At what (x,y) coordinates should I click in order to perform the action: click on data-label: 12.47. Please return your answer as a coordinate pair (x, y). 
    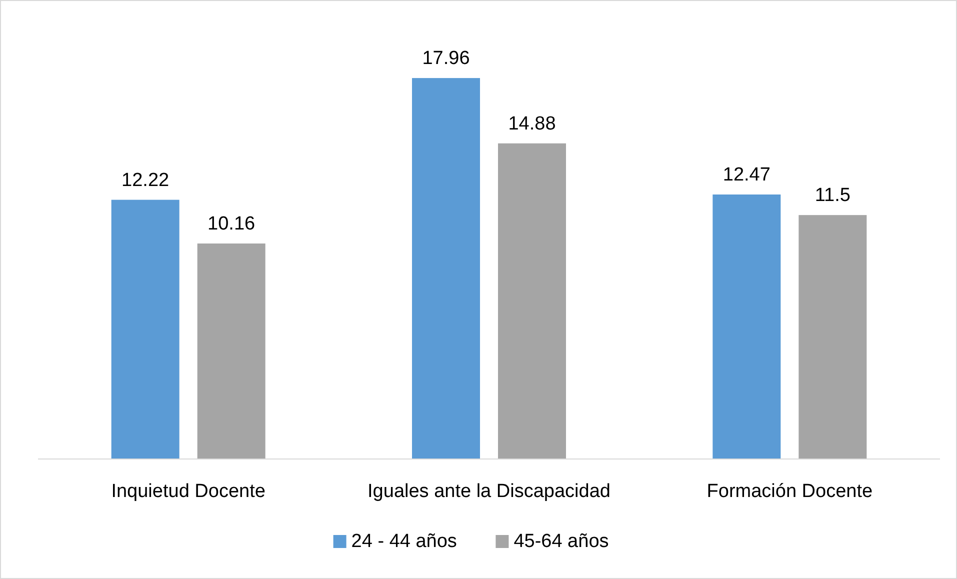
    Looking at the image, I should click on (746, 175).